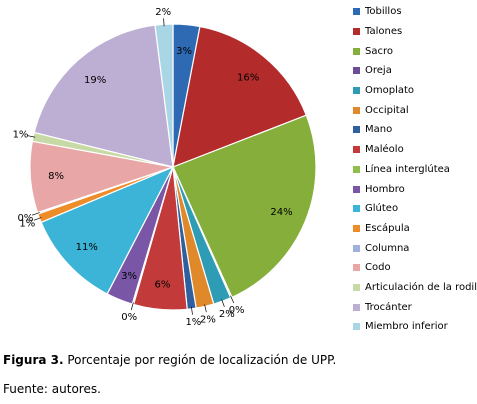 This screenshot has height=404, width=477. What do you see at coordinates (25, 218) in the screenshot?
I see `data-label-13: 0%` at bounding box center [25, 218].